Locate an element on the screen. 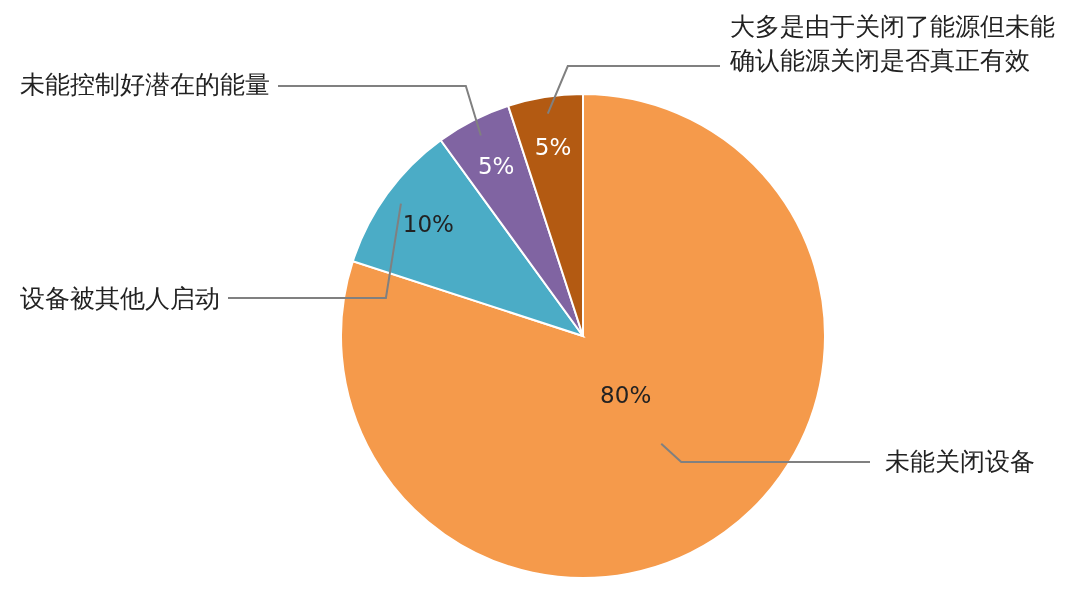 The height and width of the screenshot is (595, 1080). slice-label: 大多是由于关闭了能源但未能确认能源关闭是否真正有效 is located at coordinates (892, 43).